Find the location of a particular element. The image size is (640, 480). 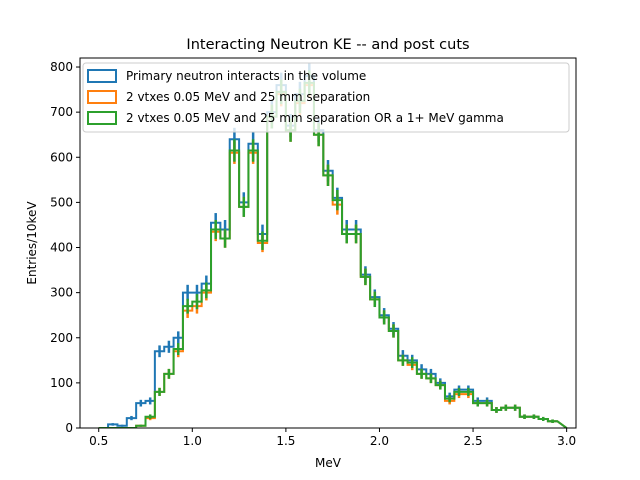

chart-title: Interacting Neutron KE -- and post cuts is located at coordinates (327, 45).